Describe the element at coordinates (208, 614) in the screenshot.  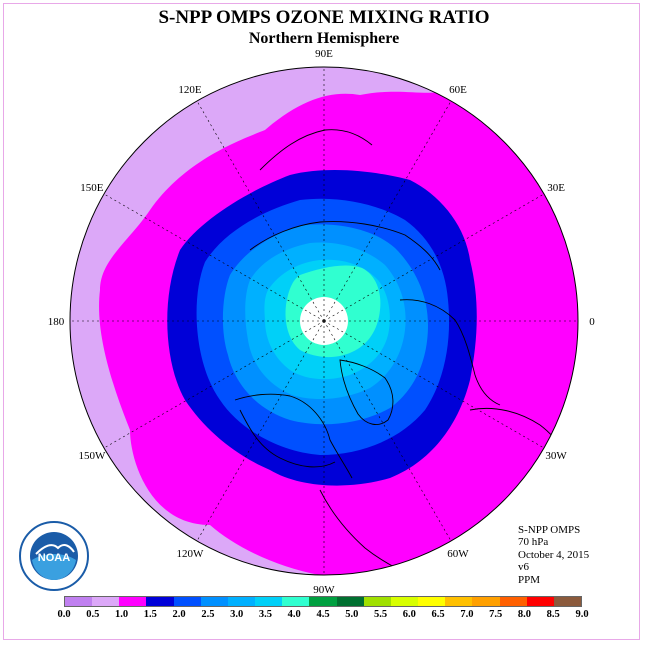
I see `colorbar-tick-label: 2.5` at that location.